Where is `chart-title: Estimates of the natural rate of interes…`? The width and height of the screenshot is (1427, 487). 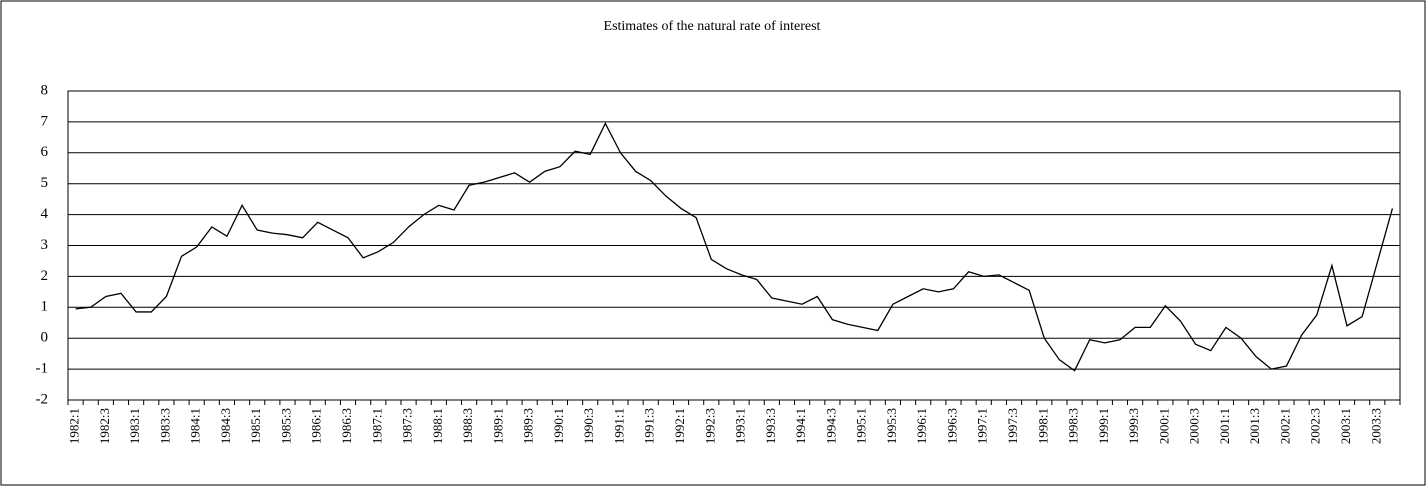 chart-title: Estimates of the natural rate of interes… is located at coordinates (712, 26).